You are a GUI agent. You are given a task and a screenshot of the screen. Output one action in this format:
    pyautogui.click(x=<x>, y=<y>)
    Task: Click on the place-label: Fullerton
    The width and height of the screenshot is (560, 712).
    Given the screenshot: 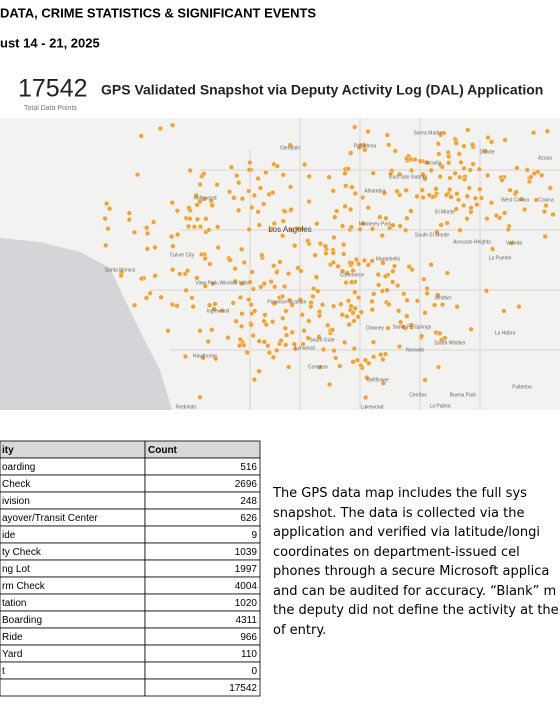 What is the action you would take?
    pyautogui.click(x=522, y=387)
    